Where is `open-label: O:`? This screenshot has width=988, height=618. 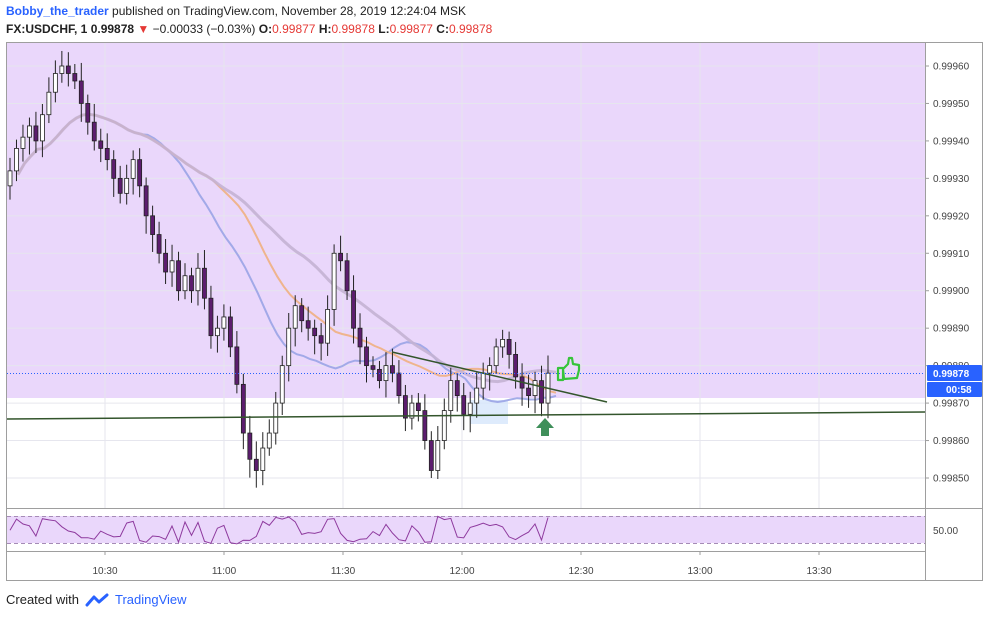
open-label: O: is located at coordinates (265, 29).